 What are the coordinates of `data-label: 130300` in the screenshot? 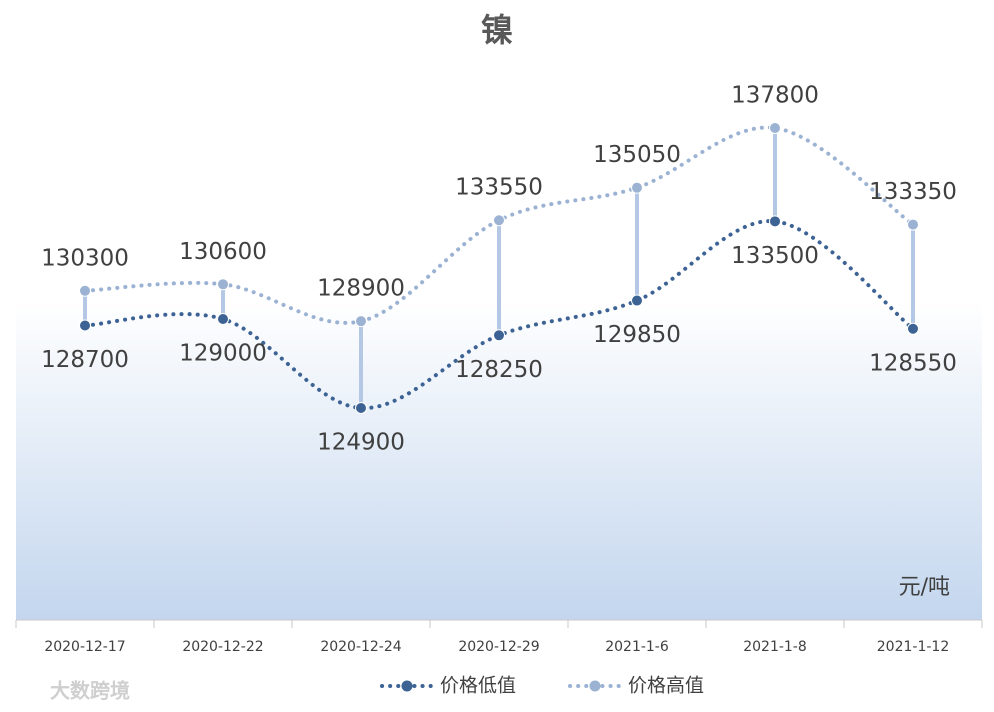 It's located at (85, 258).